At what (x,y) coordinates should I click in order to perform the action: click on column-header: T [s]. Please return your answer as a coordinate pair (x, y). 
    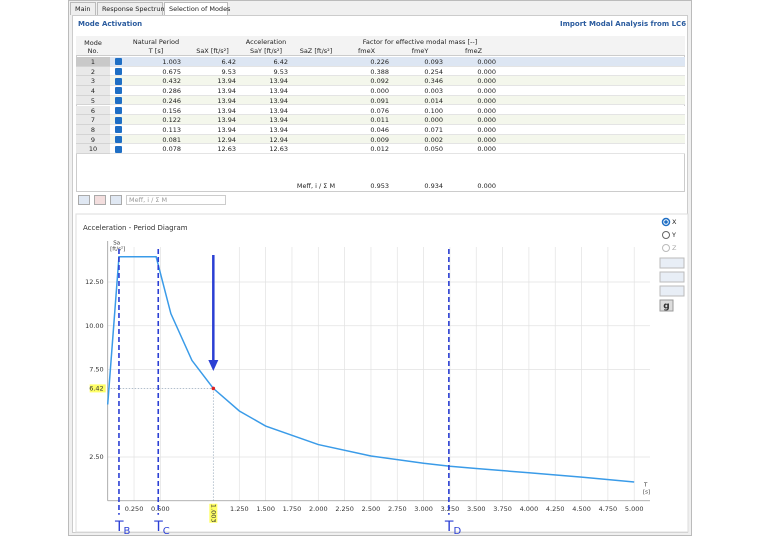
    Looking at the image, I should click on (156, 51).